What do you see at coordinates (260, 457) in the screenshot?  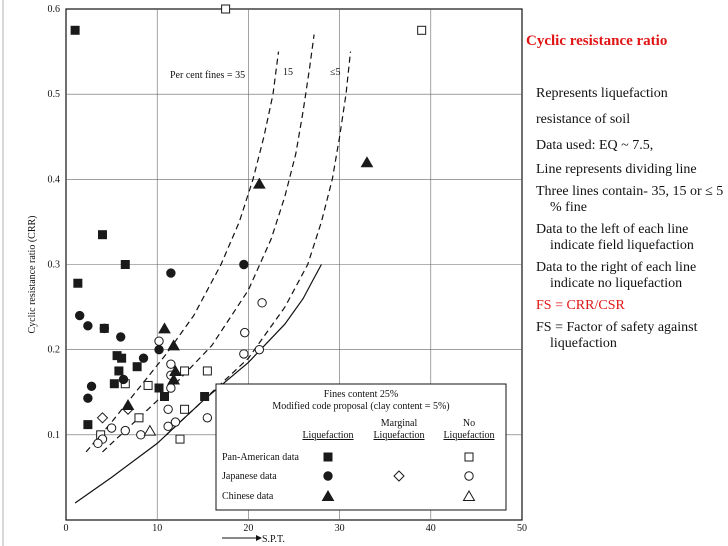 I see `legend-row-label: Pan-American data` at bounding box center [260, 457].